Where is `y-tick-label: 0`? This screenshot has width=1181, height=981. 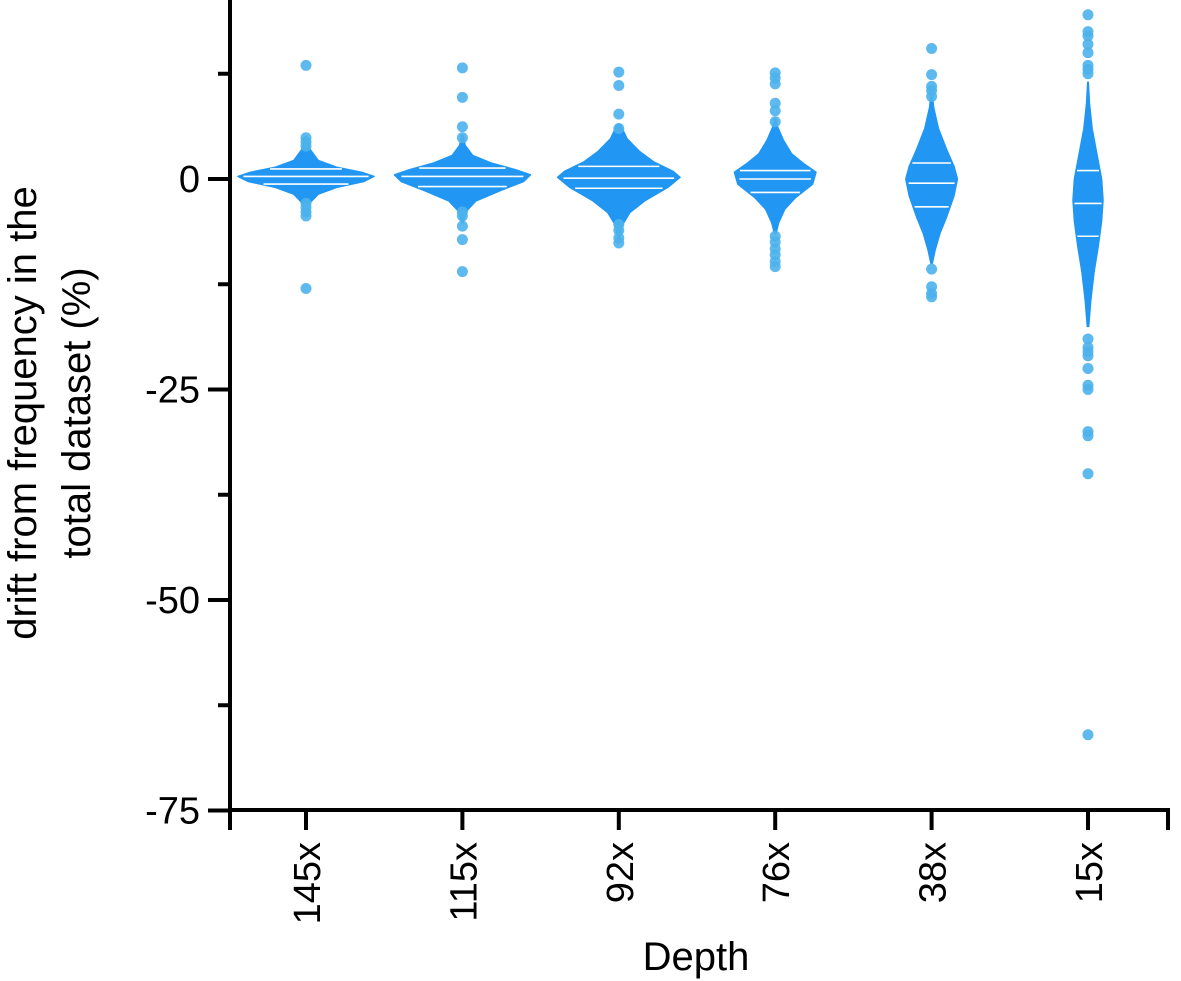
y-tick-label: 0 is located at coordinates (189, 180).